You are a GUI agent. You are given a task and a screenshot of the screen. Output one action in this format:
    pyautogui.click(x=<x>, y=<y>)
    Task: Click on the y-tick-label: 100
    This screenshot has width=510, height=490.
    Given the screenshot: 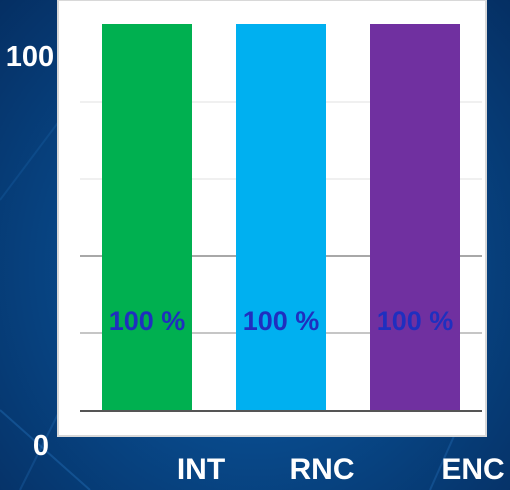 What is the action you would take?
    pyautogui.click(x=30, y=57)
    